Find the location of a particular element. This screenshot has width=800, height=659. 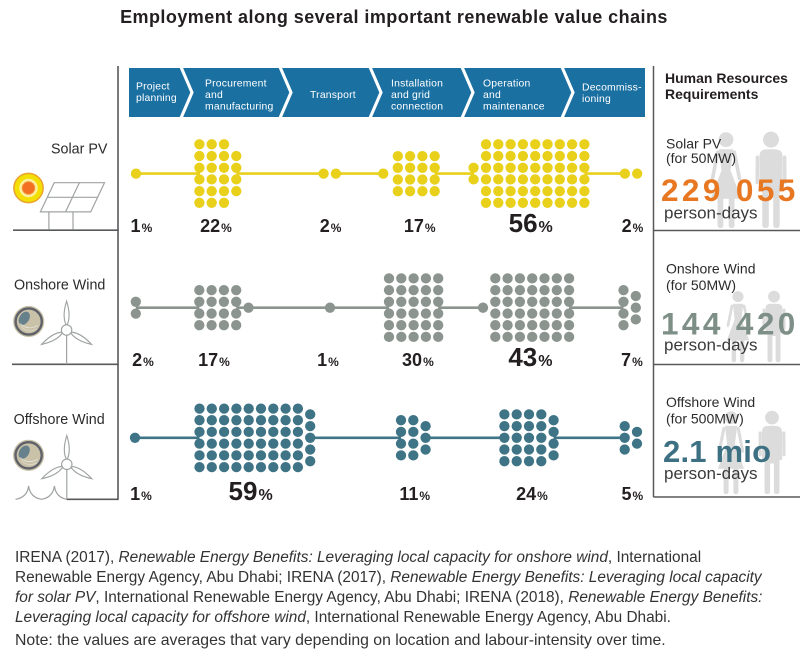

svg-text: 5% is located at coordinates (632, 494).